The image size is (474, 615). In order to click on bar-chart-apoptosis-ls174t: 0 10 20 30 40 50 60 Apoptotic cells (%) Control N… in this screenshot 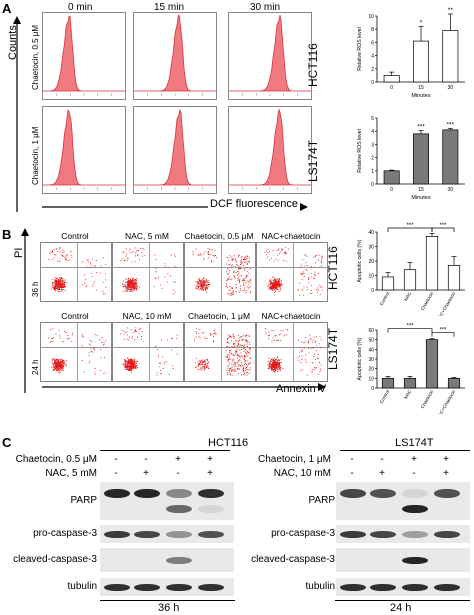, I will do `click(411, 369)`.